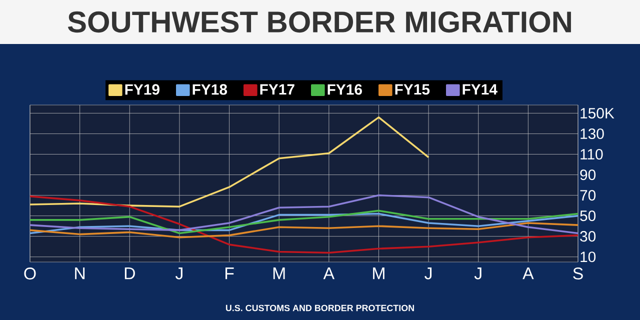 The image size is (640, 320). I want to click on x-tick-label: D, so click(129, 274).